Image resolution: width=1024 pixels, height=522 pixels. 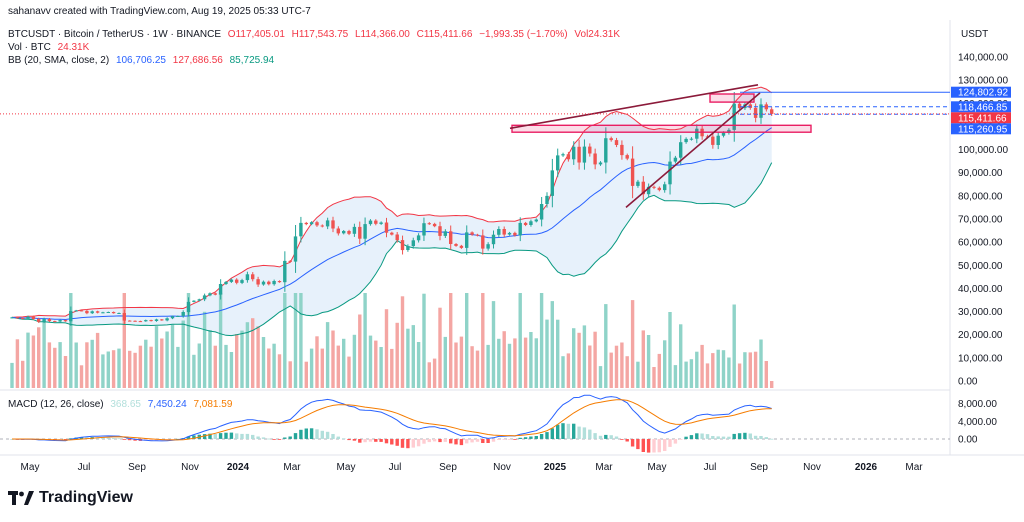 I want to click on macd-line-value: 7,450.24, so click(x=167, y=404).